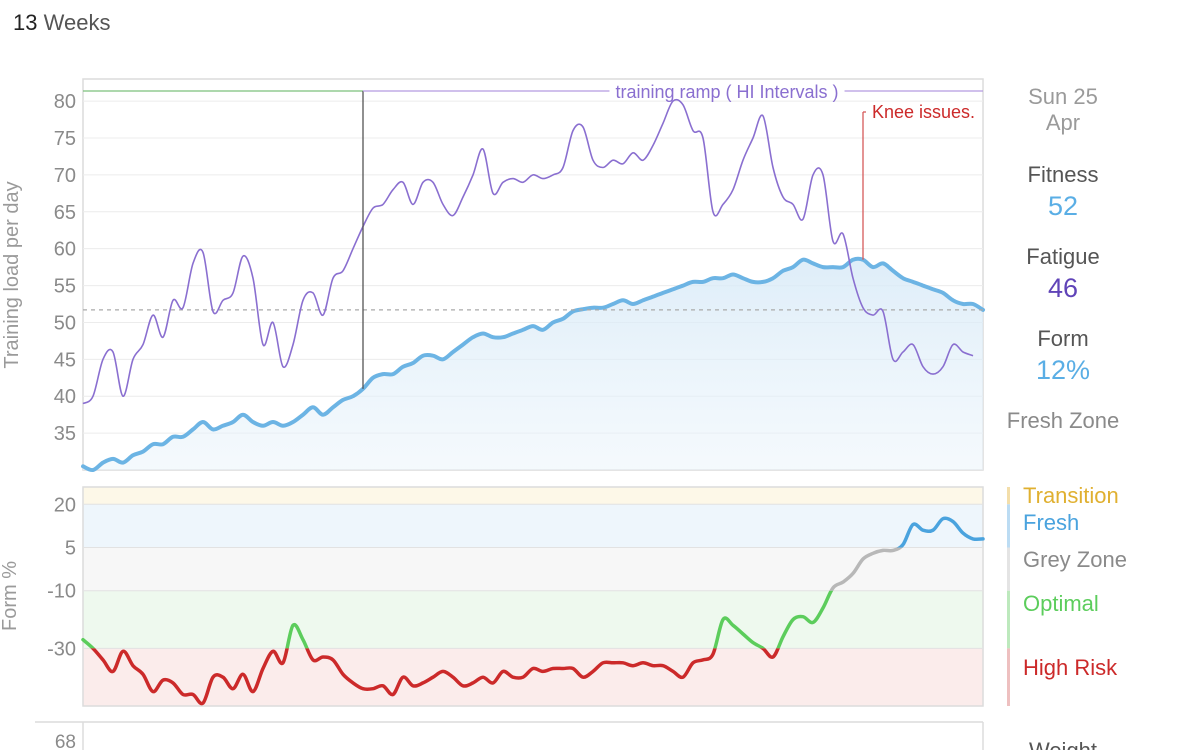 This screenshot has width=1183, height=750. Describe the element at coordinates (65, 176) in the screenshot. I see `y-tick-label: 70` at that location.